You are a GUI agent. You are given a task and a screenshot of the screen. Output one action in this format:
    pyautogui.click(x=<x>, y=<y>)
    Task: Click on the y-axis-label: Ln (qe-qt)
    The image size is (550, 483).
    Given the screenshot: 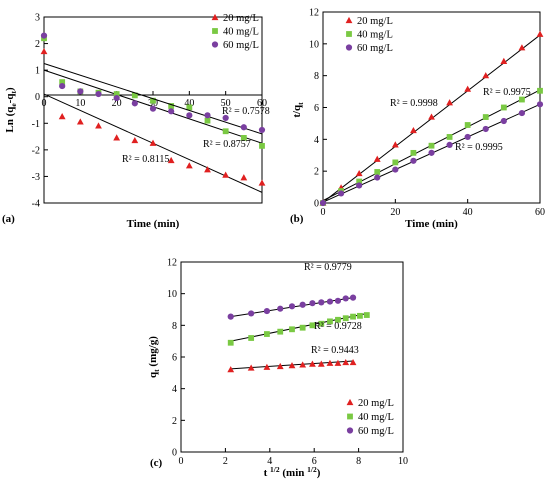 What is the action you would take?
    pyautogui.click(x=11, y=110)
    